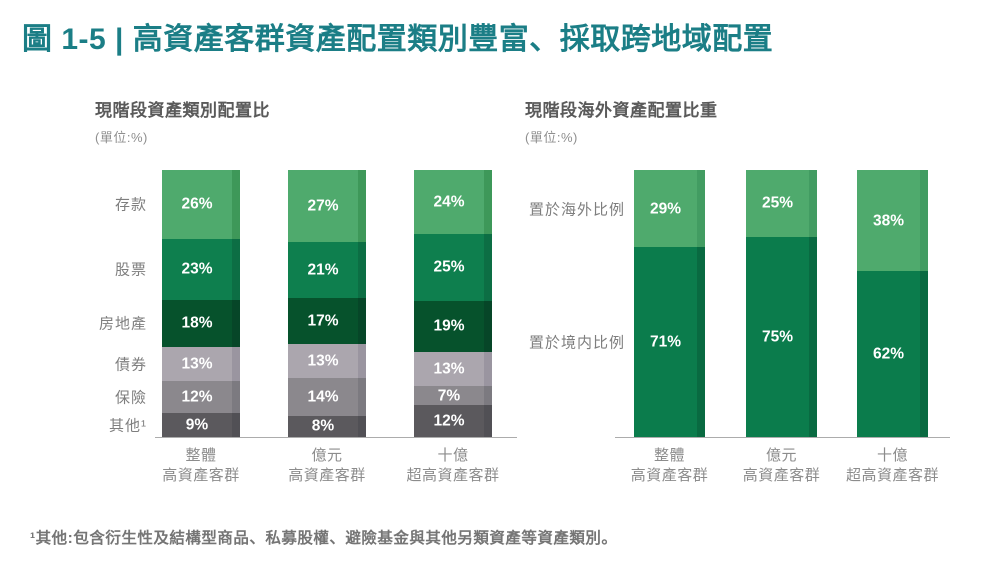  I want to click on bar-segment: 14%, so click(327, 397).